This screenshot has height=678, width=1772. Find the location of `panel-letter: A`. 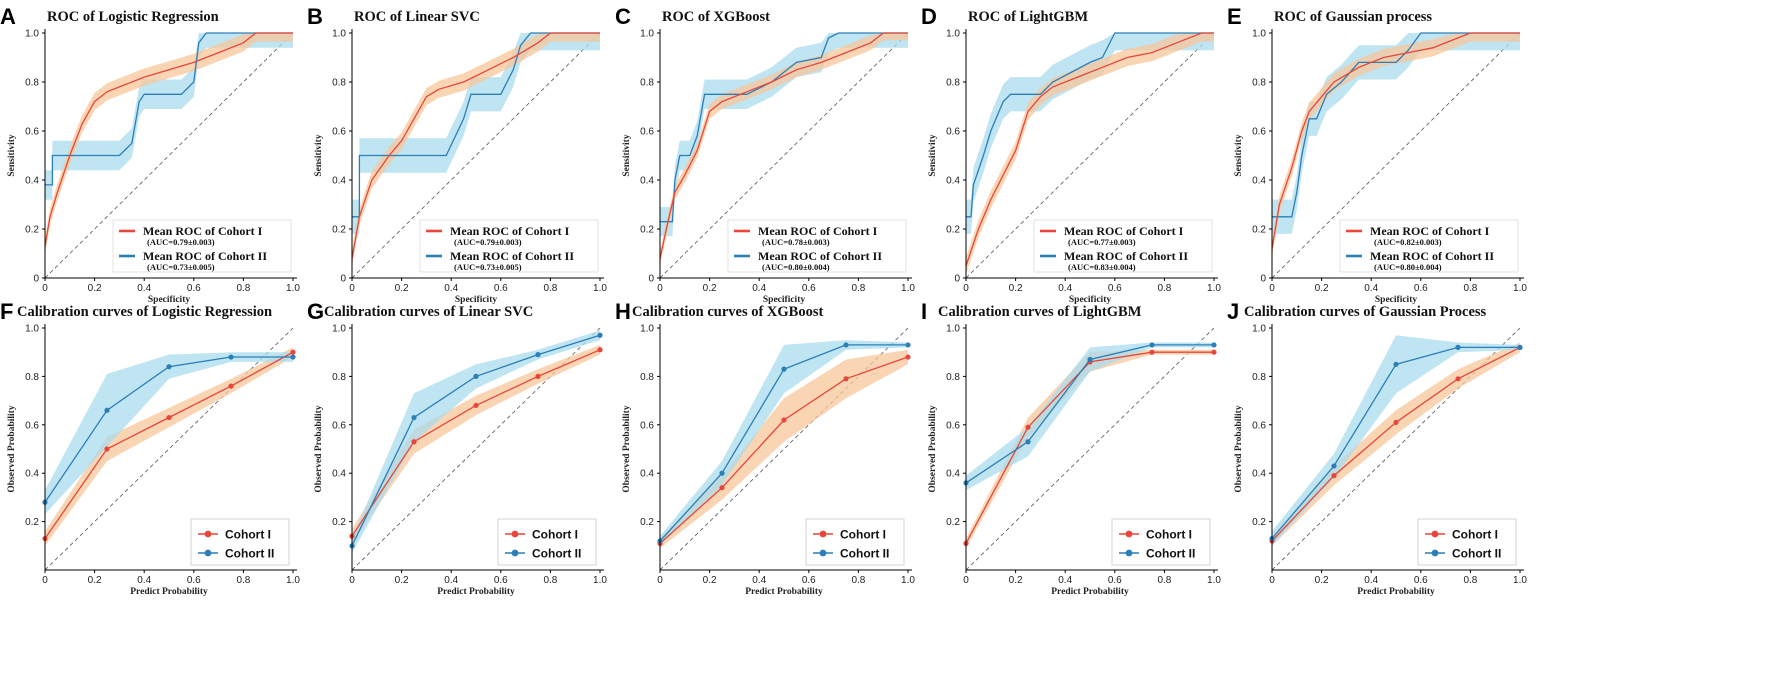

panel-letter: A is located at coordinates (8, 16).